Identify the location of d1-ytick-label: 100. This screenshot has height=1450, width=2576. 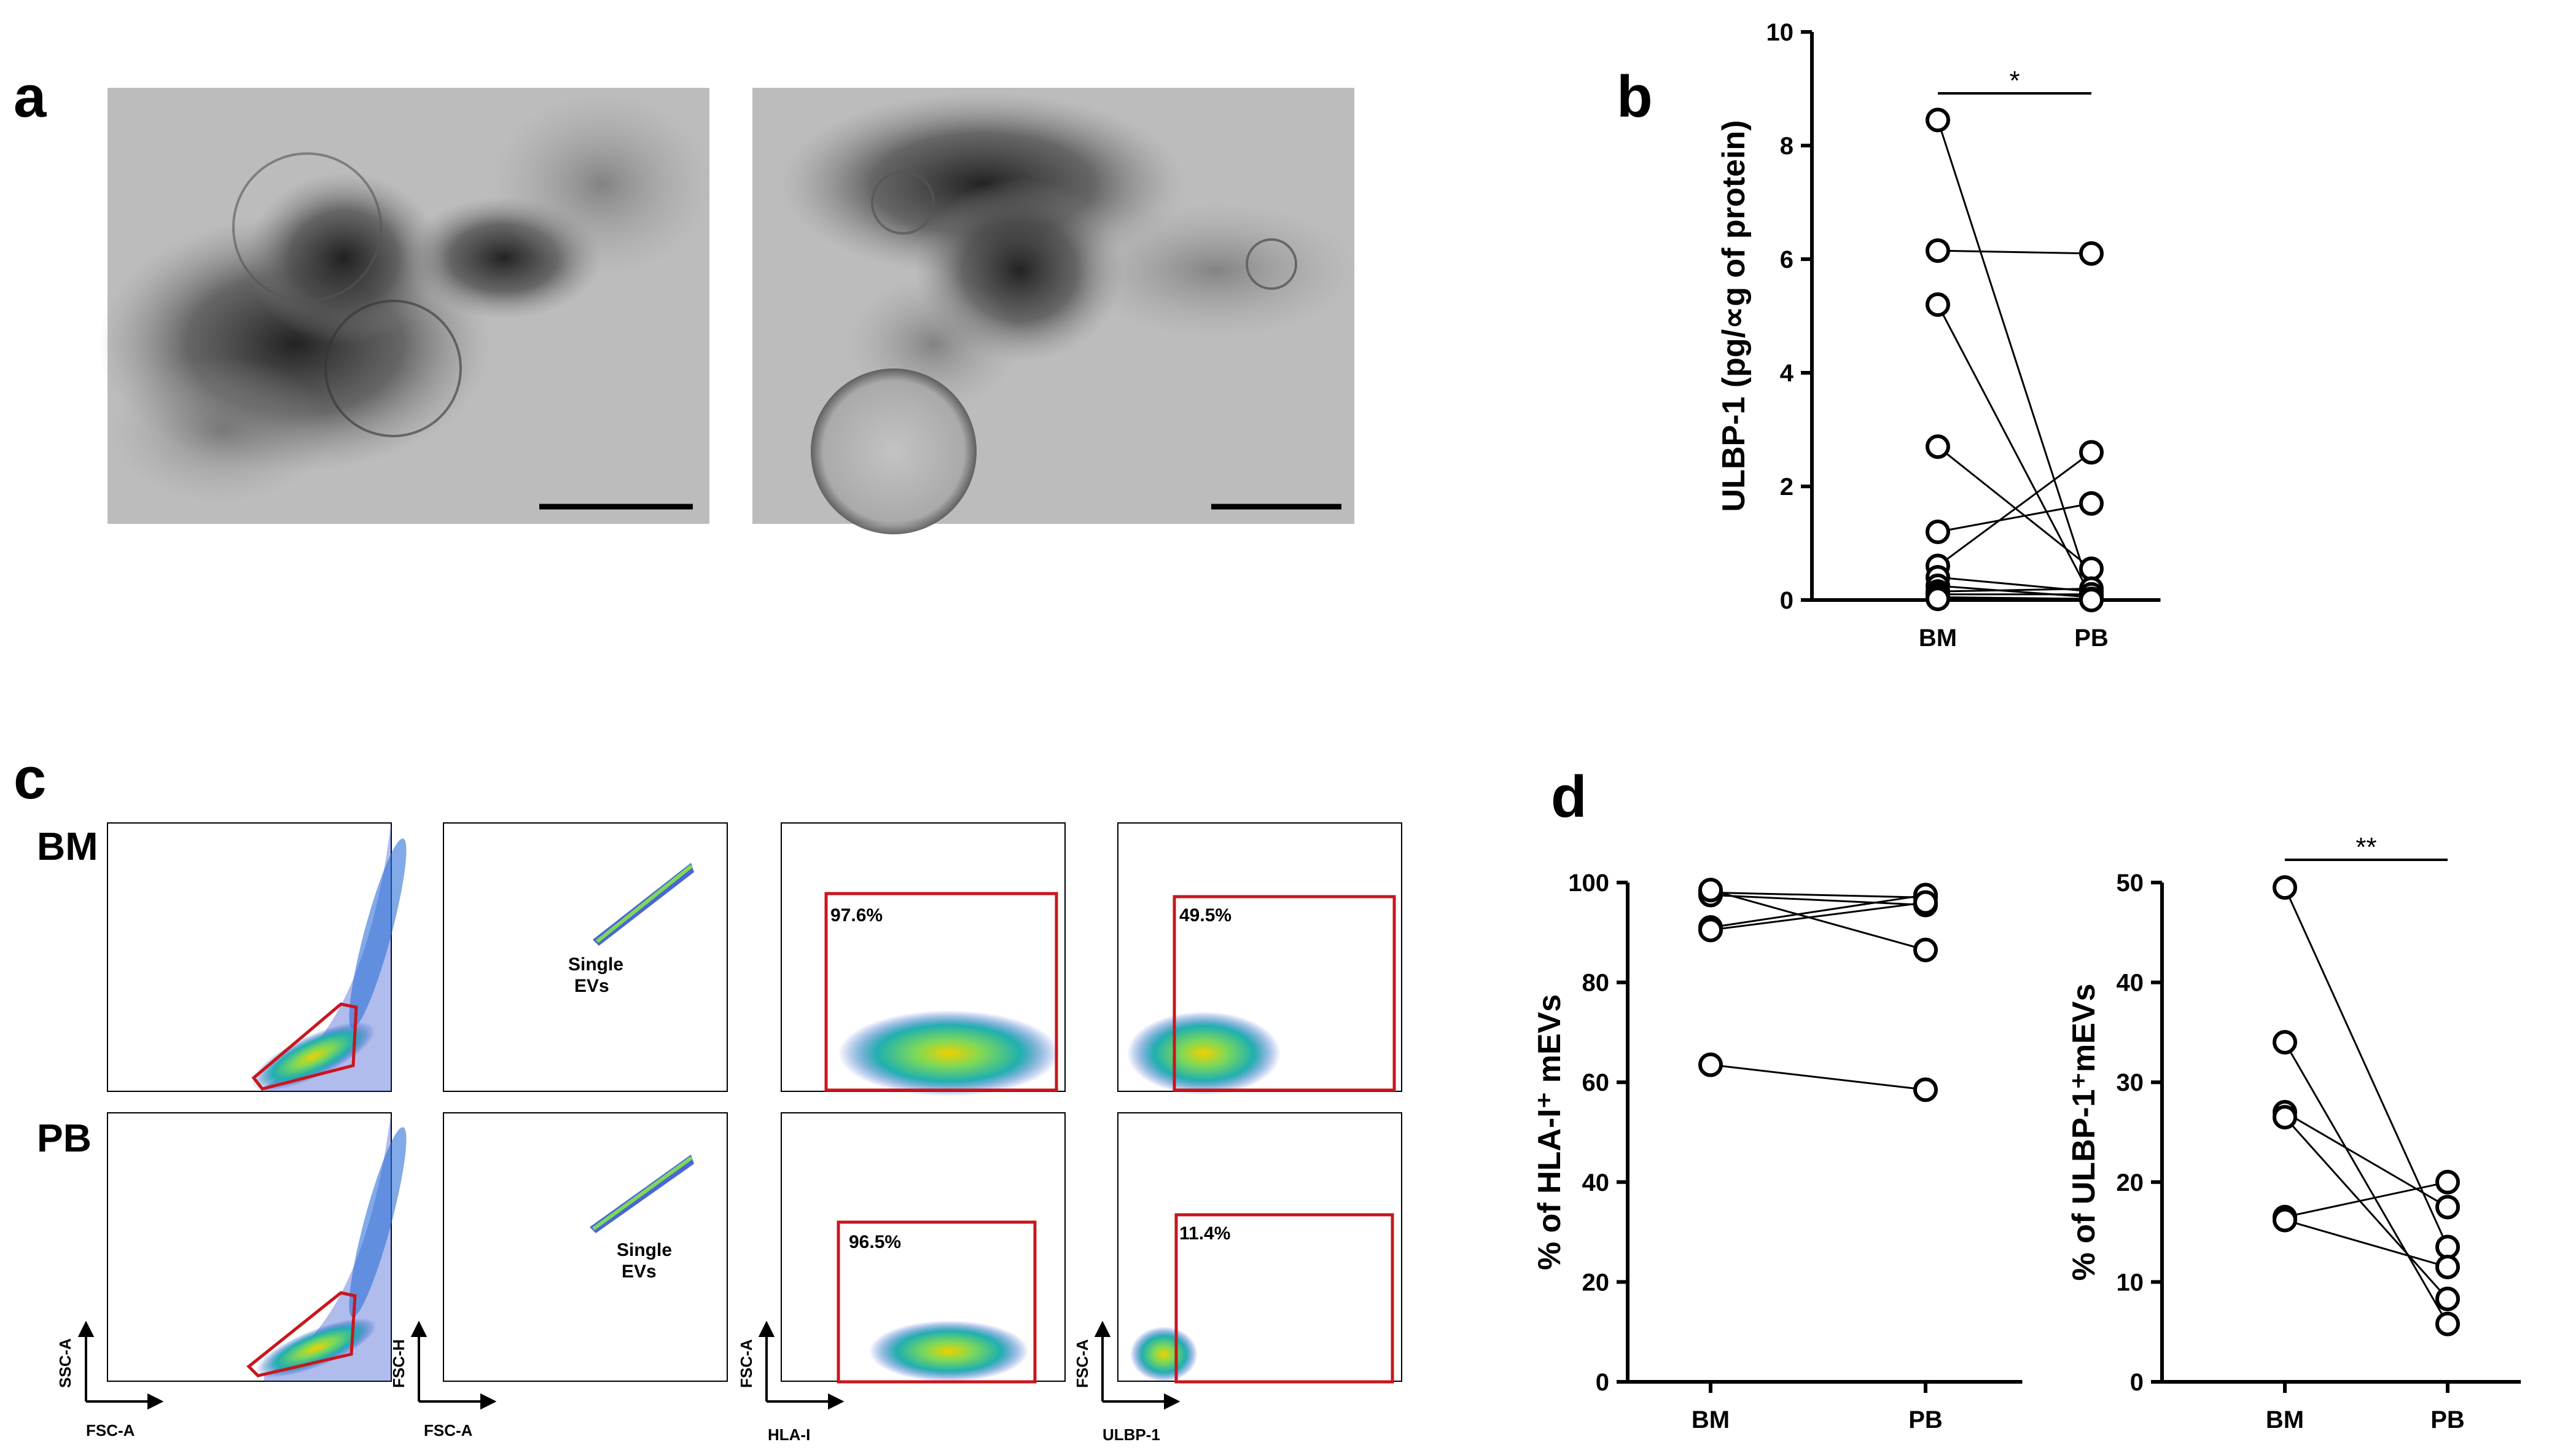
(1588, 883).